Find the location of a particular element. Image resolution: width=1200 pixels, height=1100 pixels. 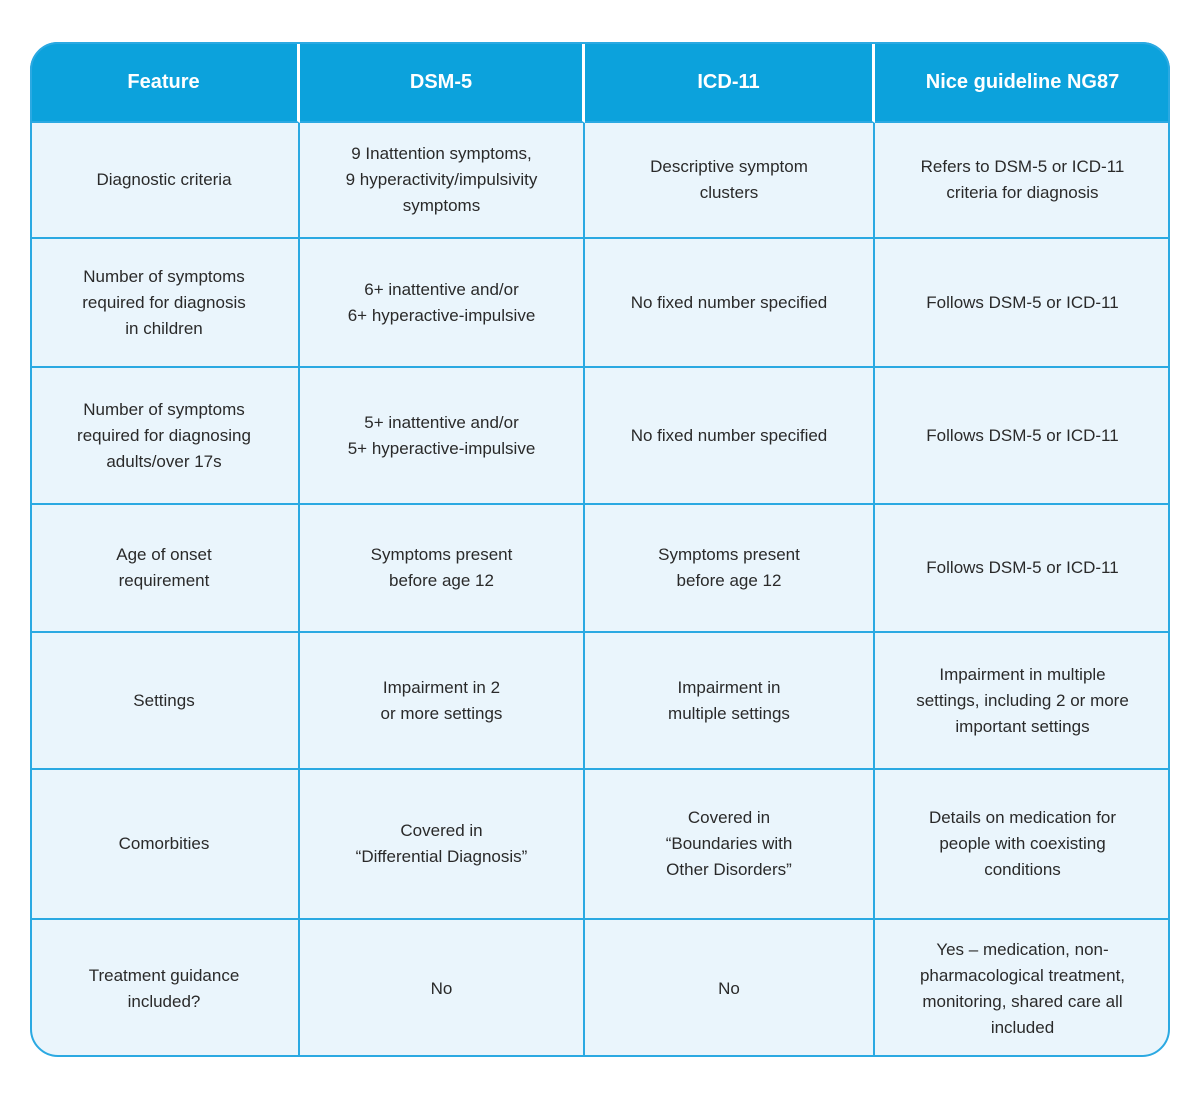

value-cell-icd11: Impairment in multiple settings is located at coordinates (730, 701).